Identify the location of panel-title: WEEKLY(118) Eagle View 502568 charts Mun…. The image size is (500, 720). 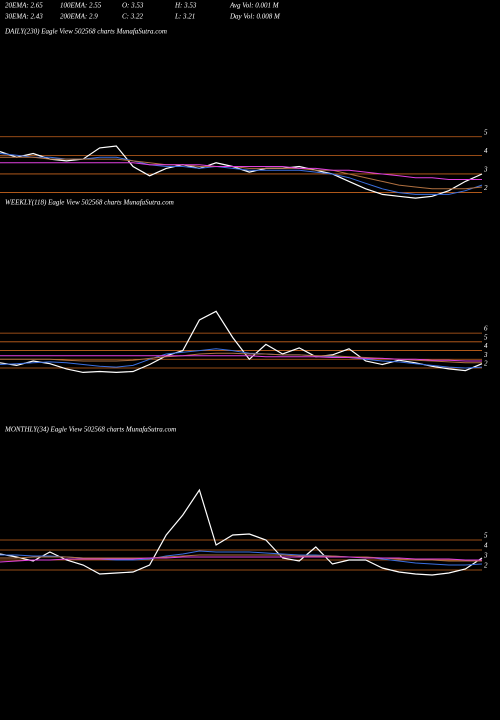
(89, 203).